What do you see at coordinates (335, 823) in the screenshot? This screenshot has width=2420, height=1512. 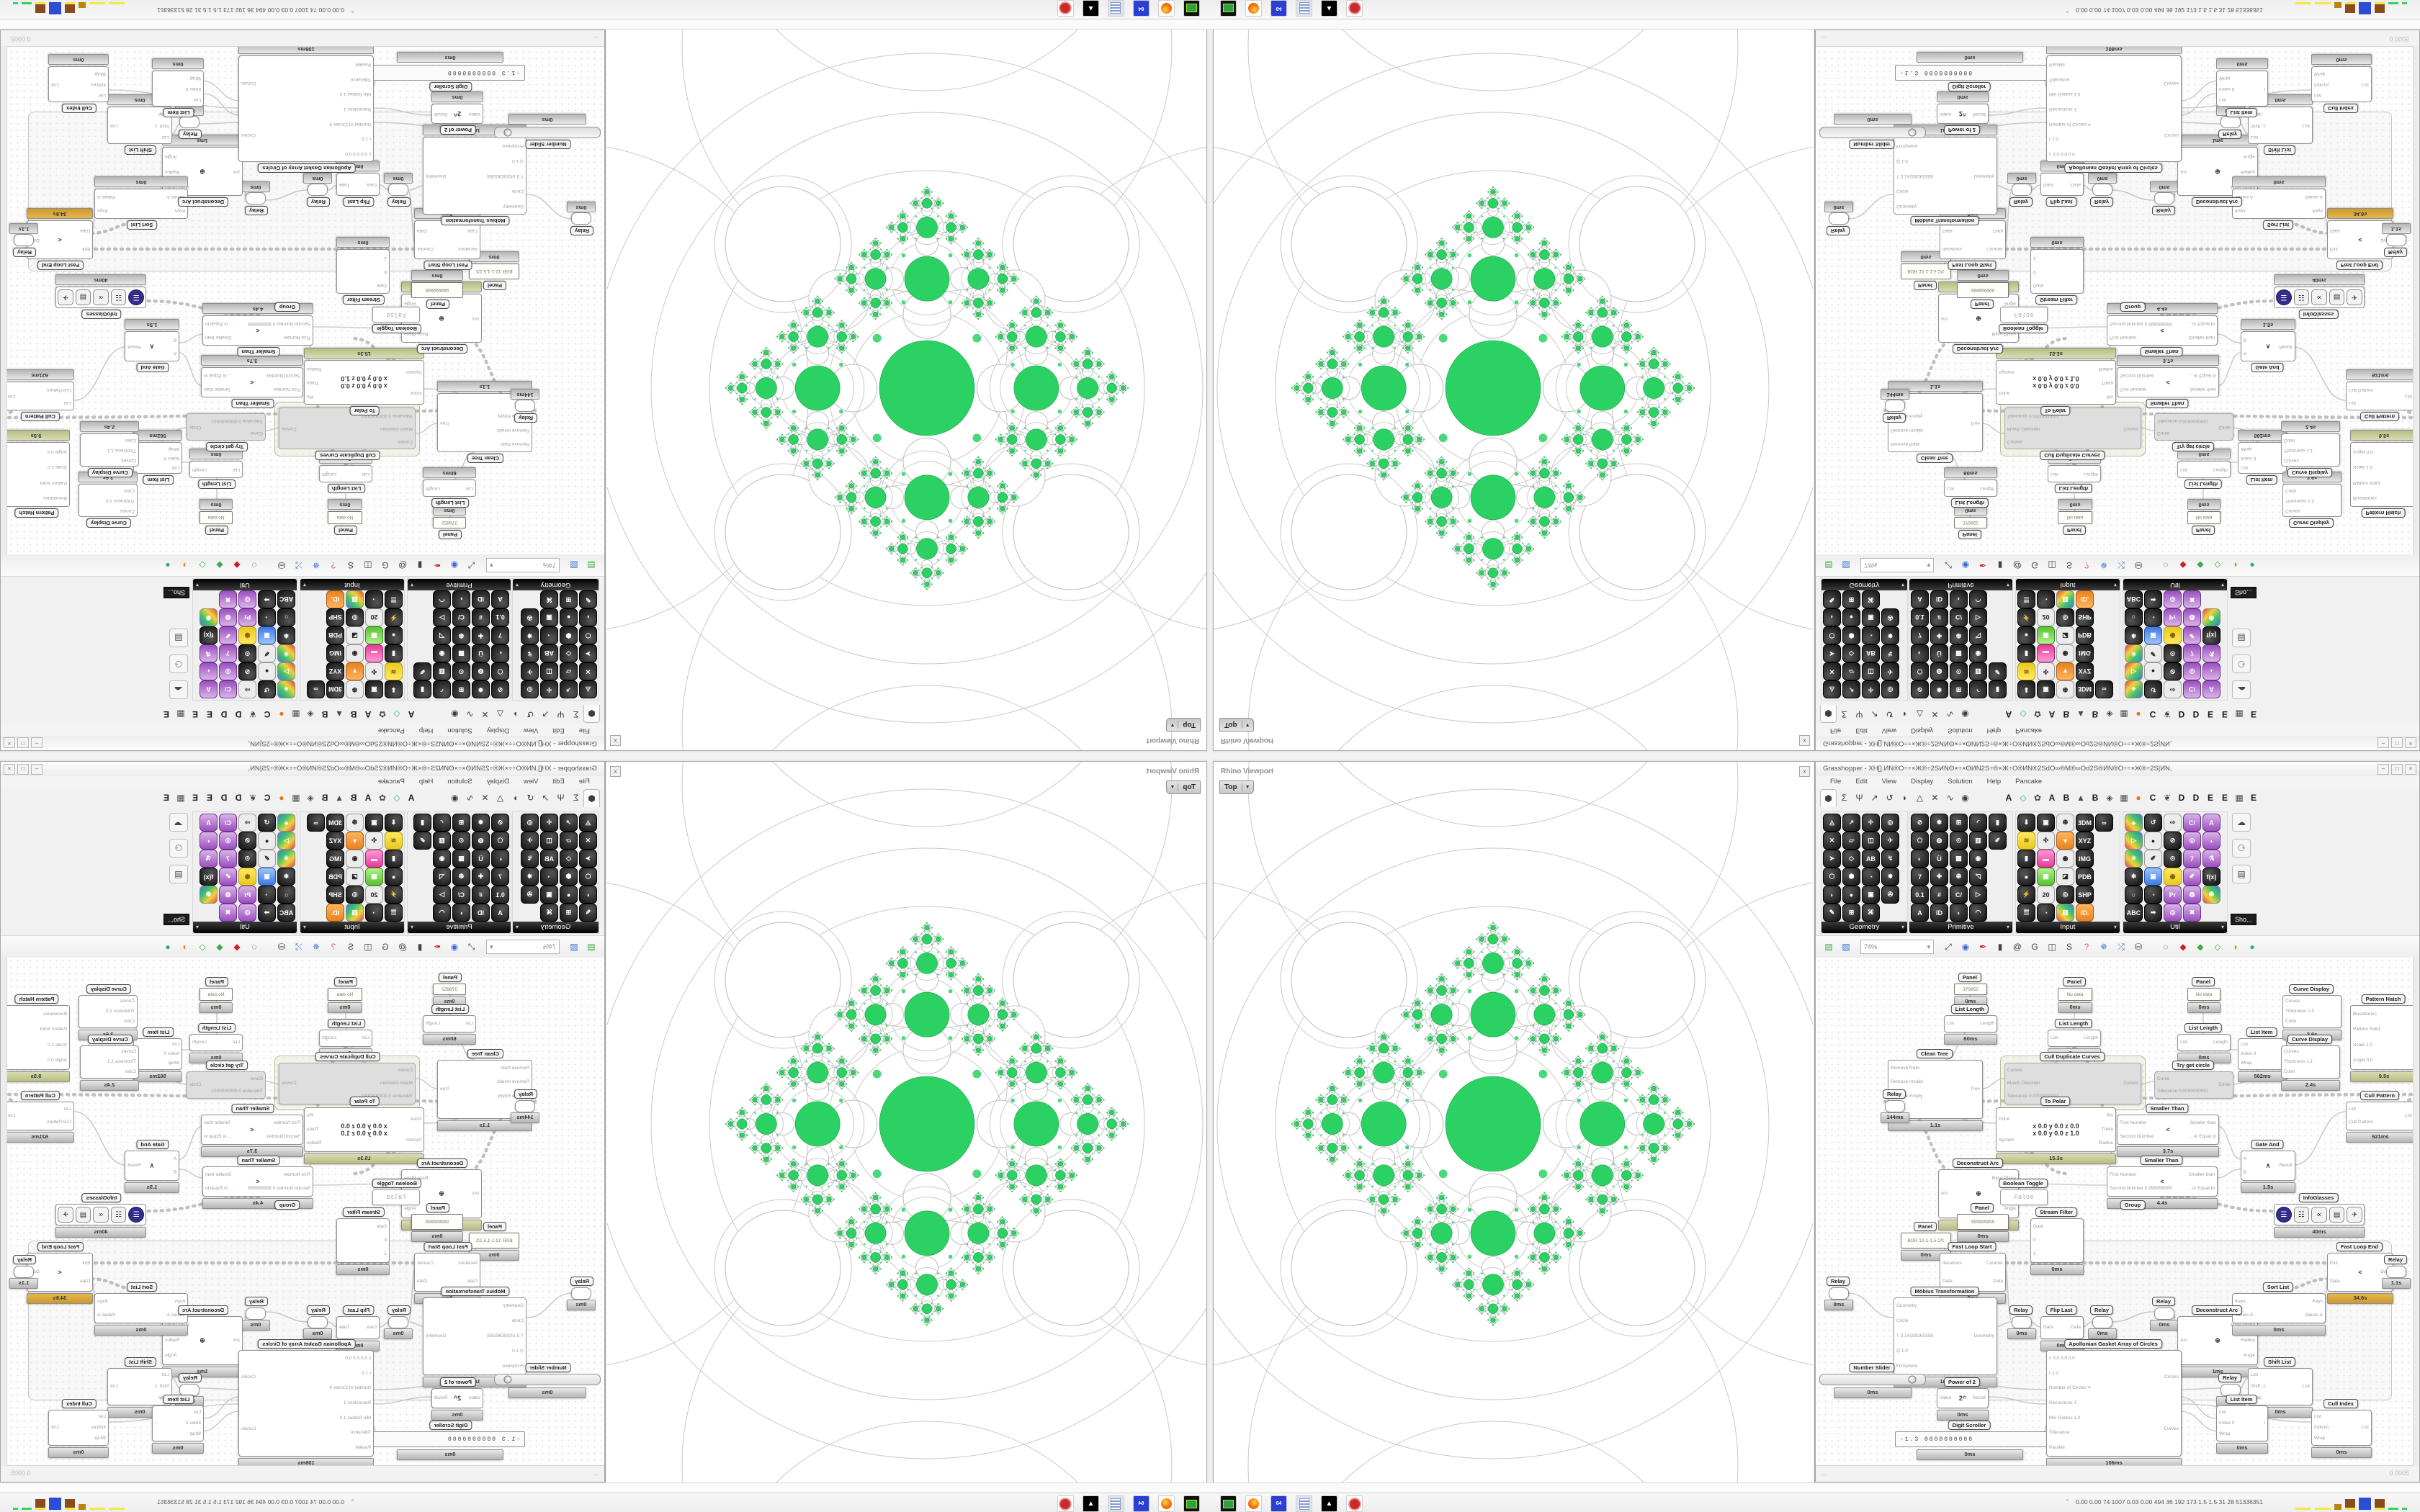 I see `component-icon-input-0-3: 3DM` at bounding box center [335, 823].